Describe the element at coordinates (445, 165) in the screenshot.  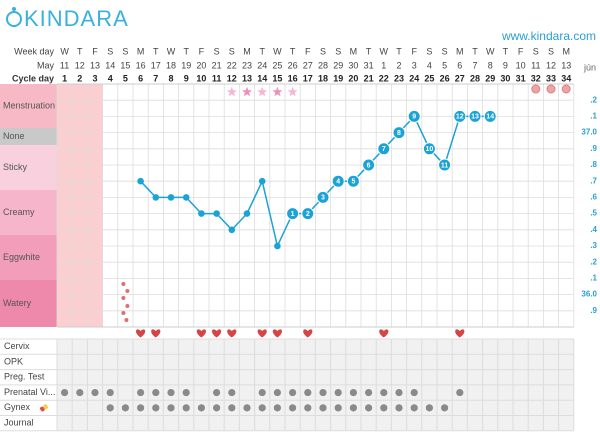
I see `point-label: 11` at that location.